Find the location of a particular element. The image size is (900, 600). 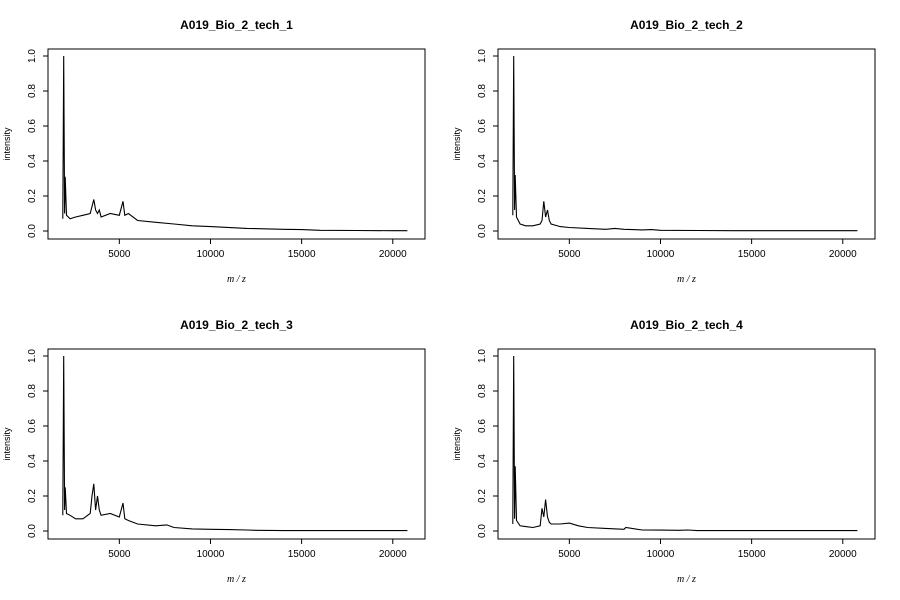

chart-title: A019_Bio_2_tech_3 is located at coordinates (236, 325).